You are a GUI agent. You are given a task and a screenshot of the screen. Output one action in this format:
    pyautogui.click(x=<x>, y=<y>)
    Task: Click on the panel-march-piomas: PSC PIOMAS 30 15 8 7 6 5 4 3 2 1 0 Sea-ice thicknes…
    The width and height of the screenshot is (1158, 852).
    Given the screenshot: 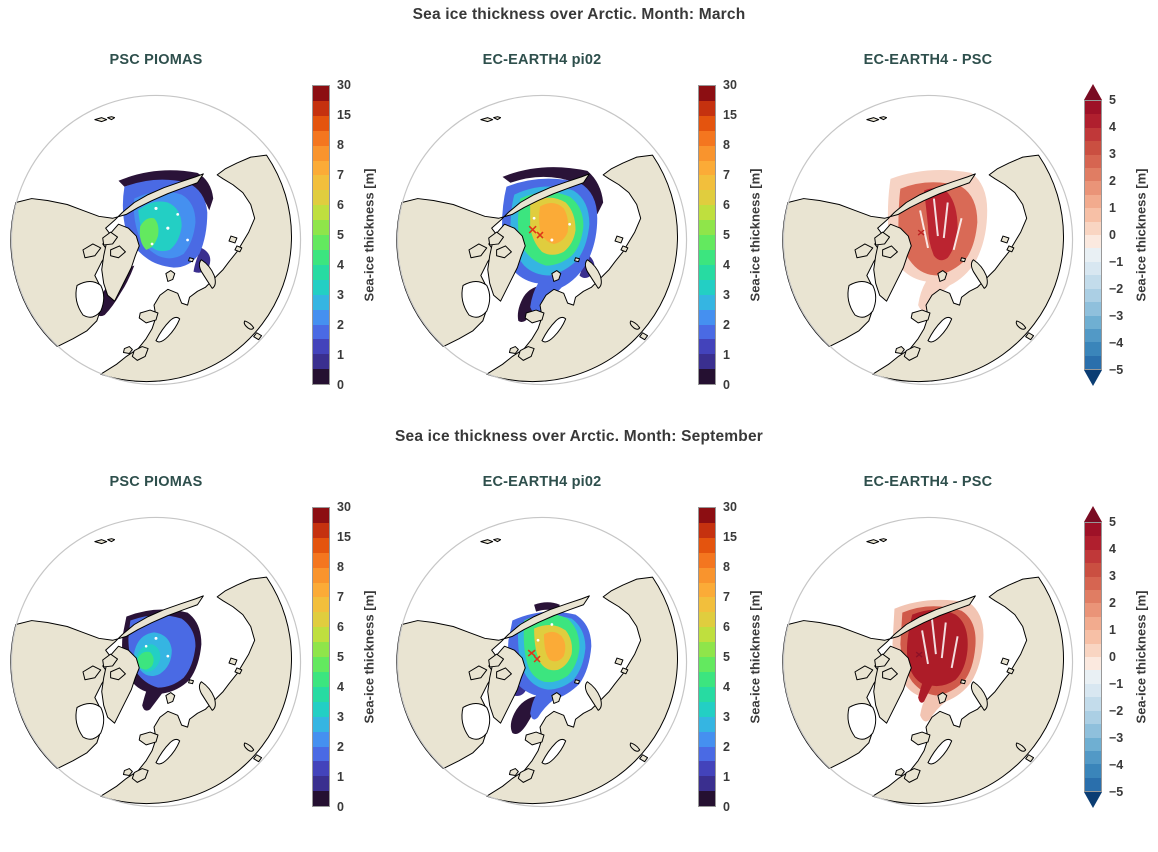 What is the action you would take?
    pyautogui.click(x=193, y=232)
    